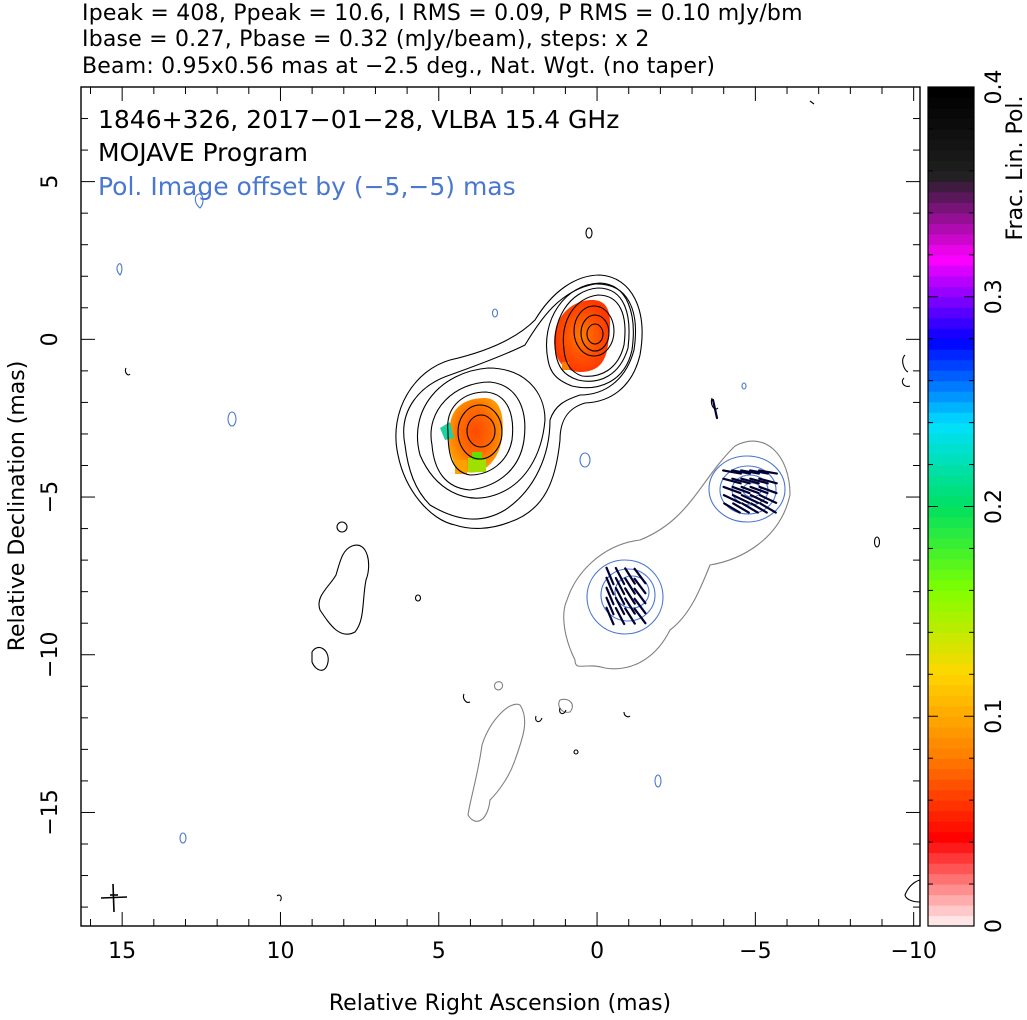 This screenshot has height=1020, width=1027. What do you see at coordinates (114, 898) in the screenshot?
I see `beam-marker` at bounding box center [114, 898].